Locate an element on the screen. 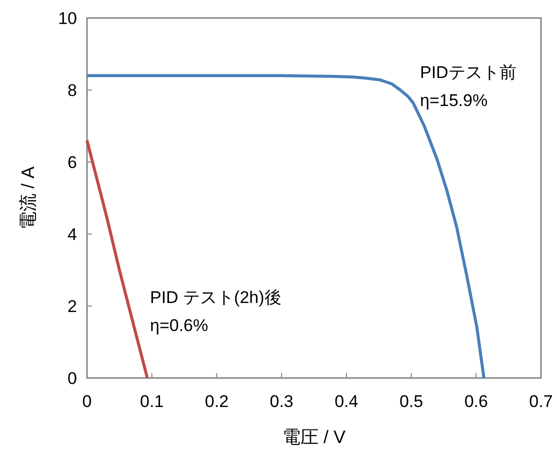  y-tick-label: 2 is located at coordinates (72, 306).